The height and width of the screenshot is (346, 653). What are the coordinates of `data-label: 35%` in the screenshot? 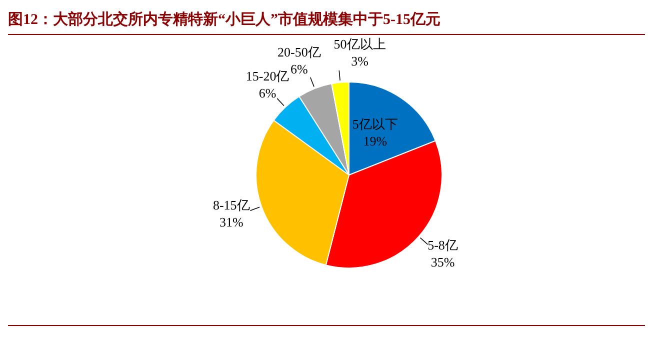 It's located at (442, 262).